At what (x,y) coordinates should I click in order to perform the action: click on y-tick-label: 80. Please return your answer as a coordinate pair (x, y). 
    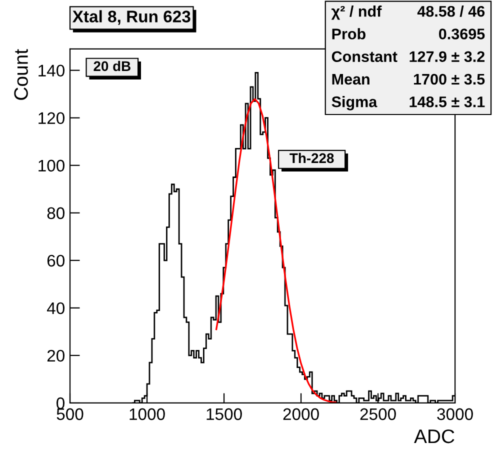
    Looking at the image, I should click on (55, 213).